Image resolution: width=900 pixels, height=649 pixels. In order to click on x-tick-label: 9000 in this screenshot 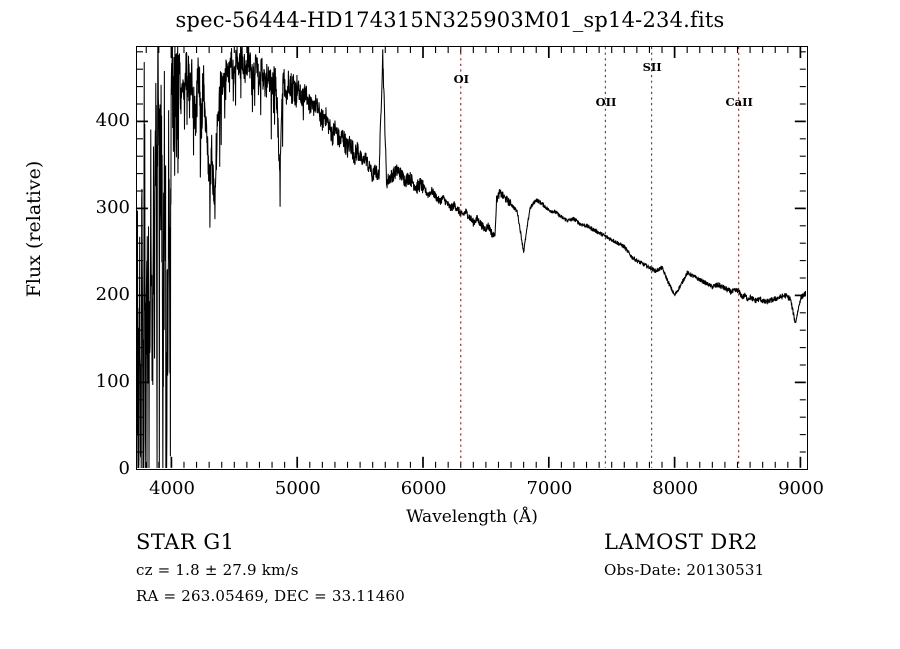, I will do `click(801, 488)`.